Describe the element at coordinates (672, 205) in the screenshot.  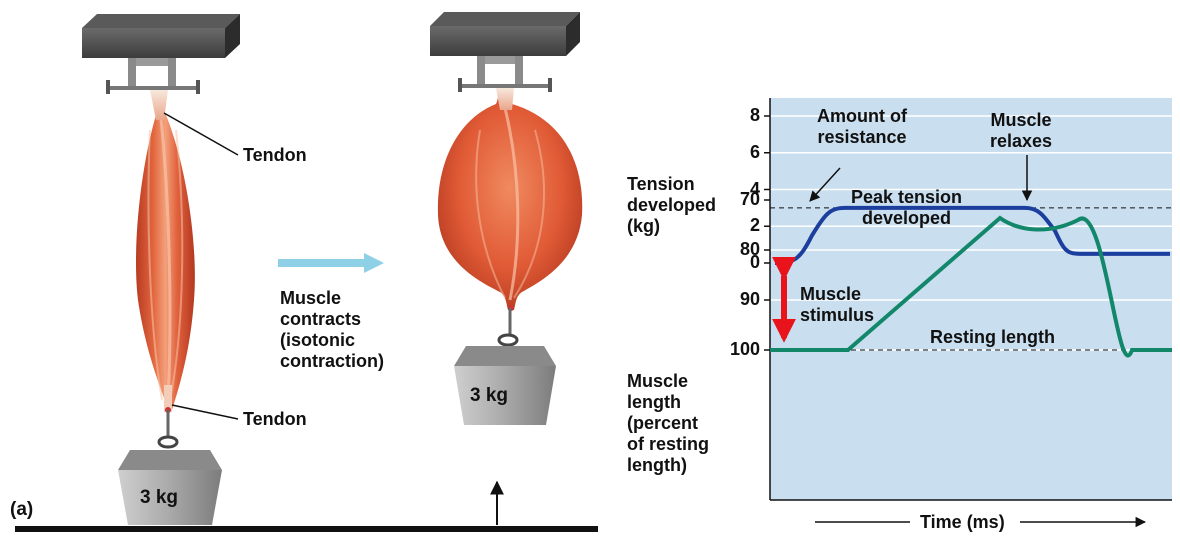
I see `tension-axis-label: Tension developed (kg)` at that location.